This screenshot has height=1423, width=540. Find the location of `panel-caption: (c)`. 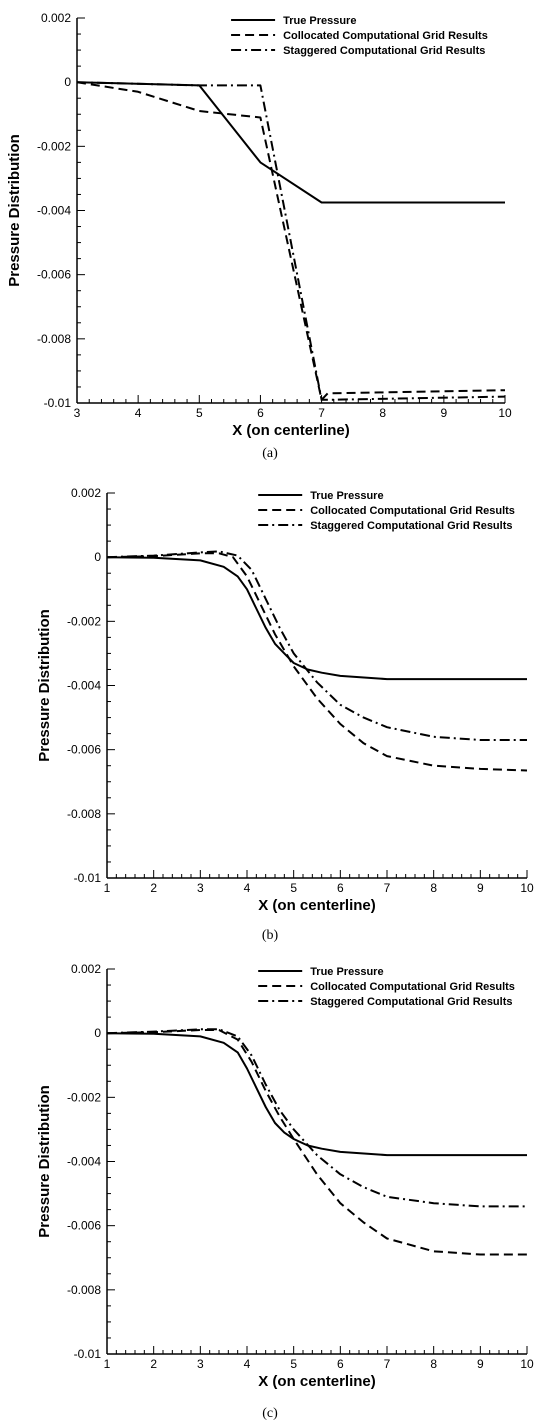

panel-caption: (c) is located at coordinates (270, 1413).